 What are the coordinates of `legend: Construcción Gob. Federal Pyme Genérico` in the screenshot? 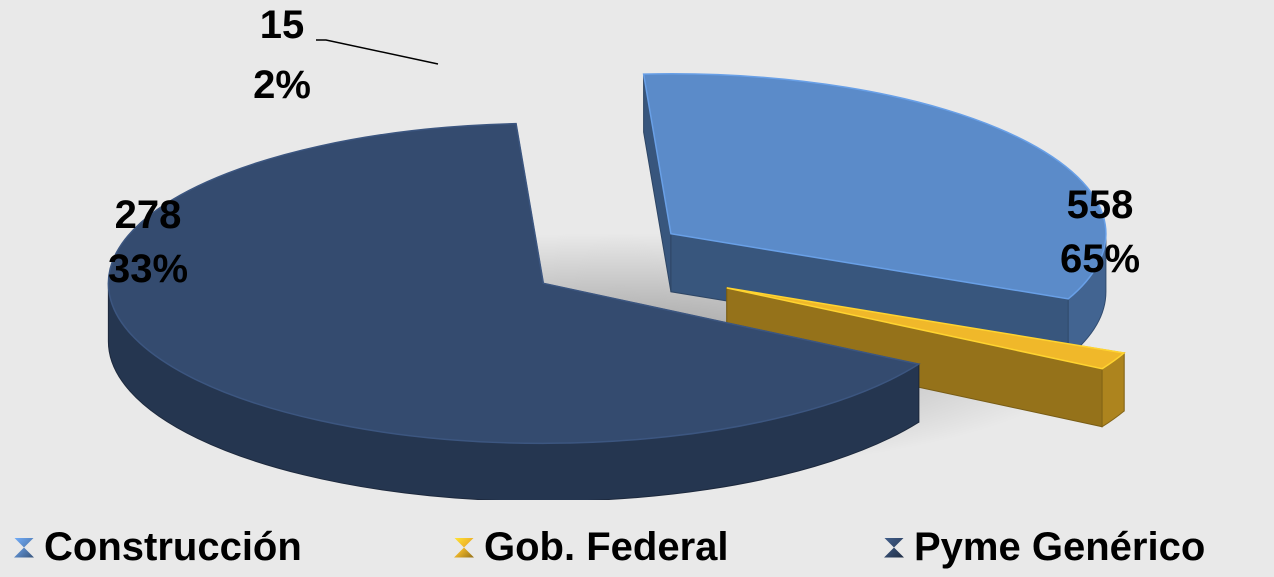 It's located at (637, 551).